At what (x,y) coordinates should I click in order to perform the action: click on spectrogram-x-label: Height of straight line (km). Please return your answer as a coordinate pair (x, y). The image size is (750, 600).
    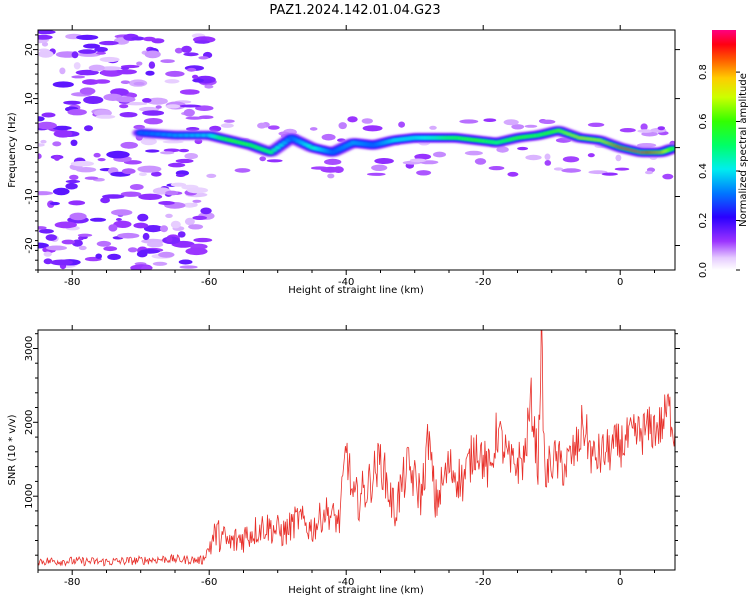
    Looking at the image, I should click on (356, 290).